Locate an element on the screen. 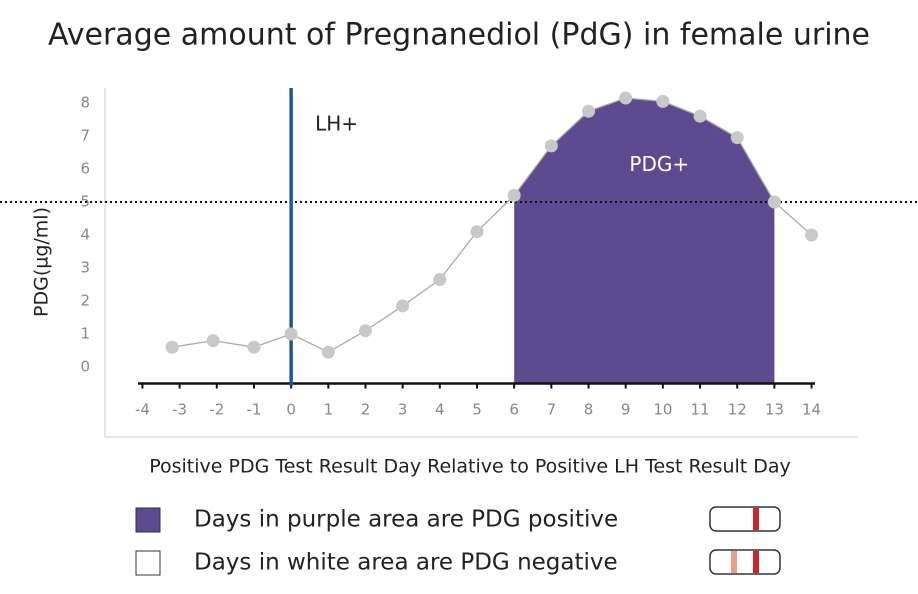 This screenshot has width=918, height=594. x-tick-label: 11 is located at coordinates (699, 410).